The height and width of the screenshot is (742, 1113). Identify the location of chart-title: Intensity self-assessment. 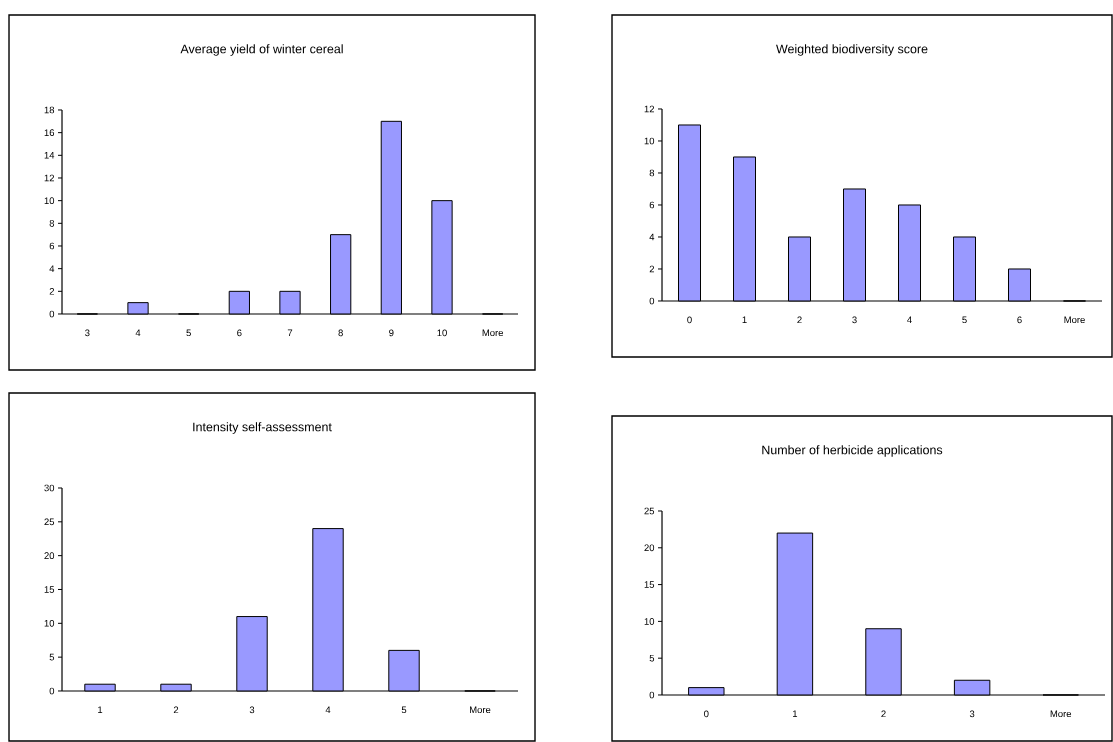
(262, 428).